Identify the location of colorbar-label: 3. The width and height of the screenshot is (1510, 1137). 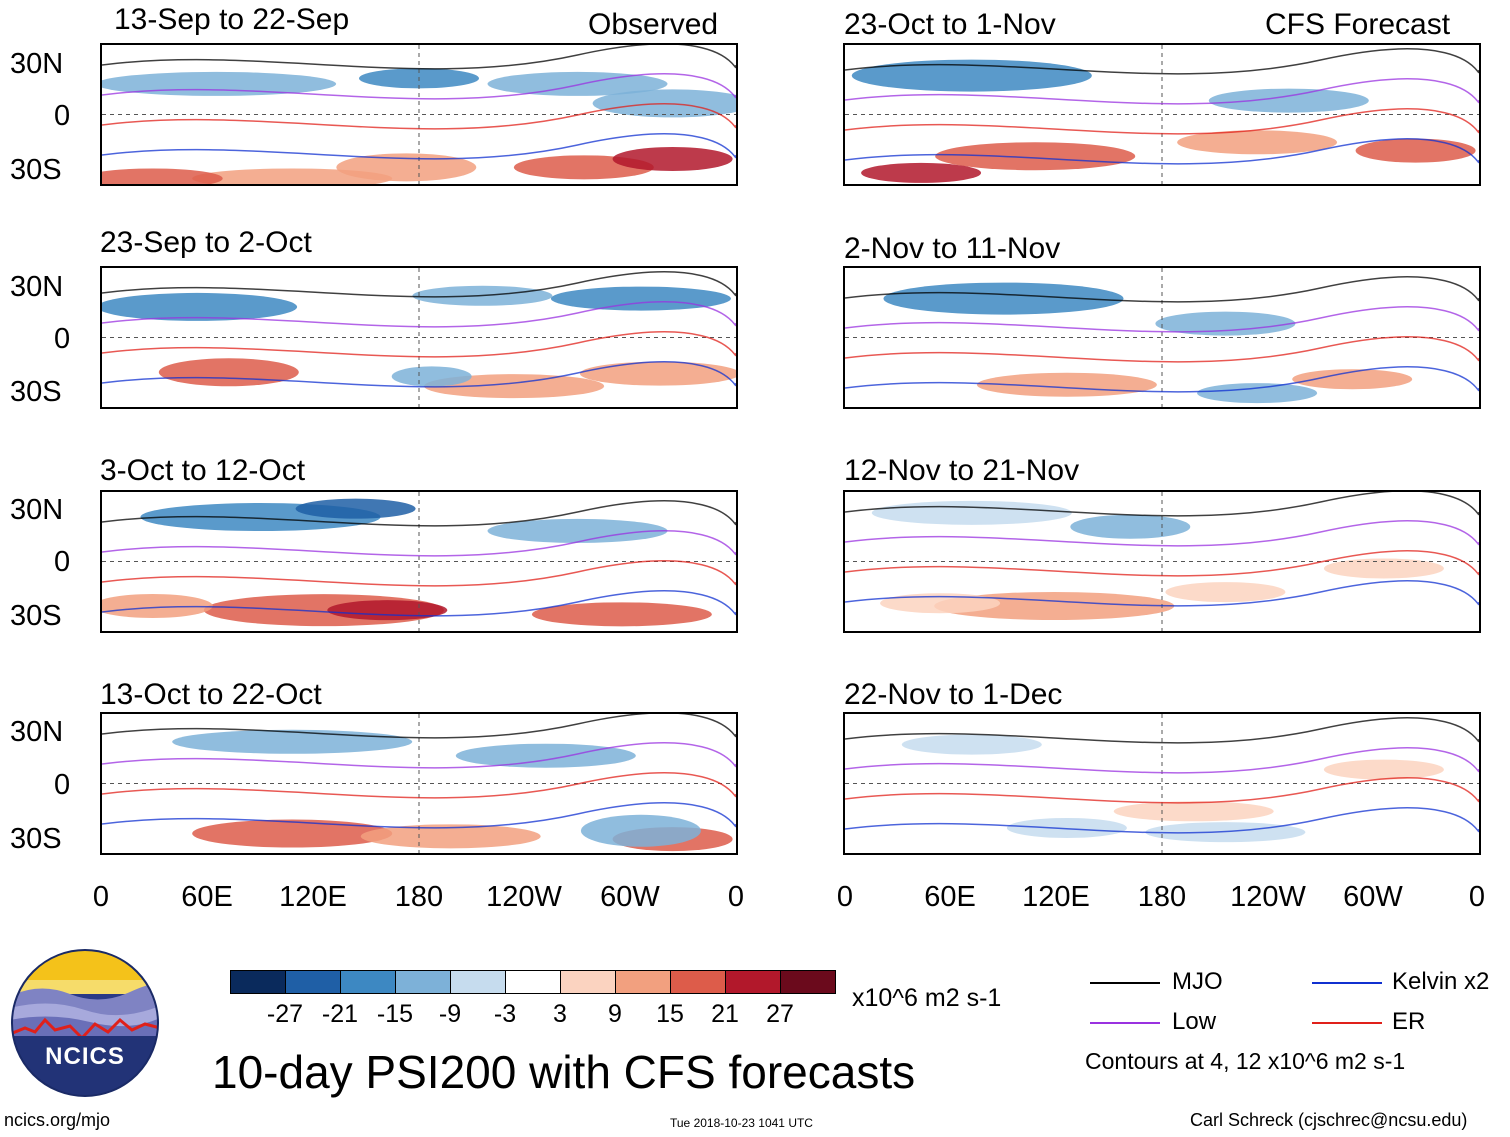
(560, 1014).